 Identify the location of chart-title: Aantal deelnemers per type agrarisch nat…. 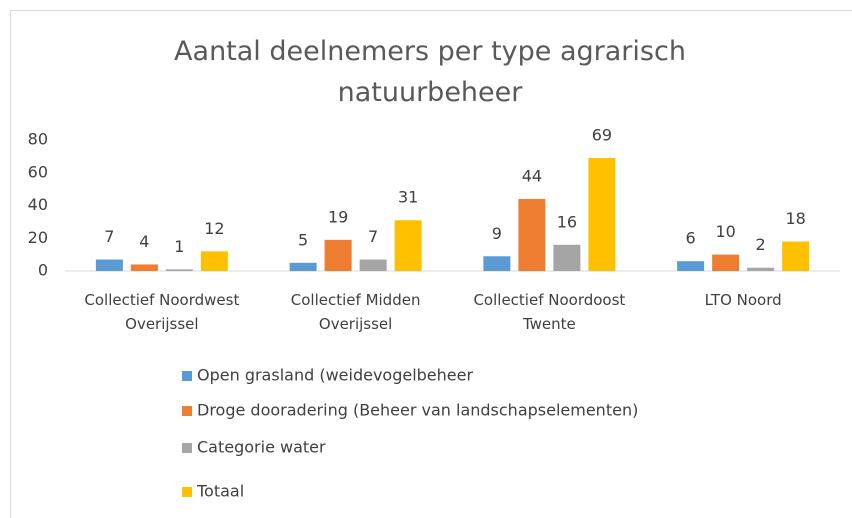
(430, 72).